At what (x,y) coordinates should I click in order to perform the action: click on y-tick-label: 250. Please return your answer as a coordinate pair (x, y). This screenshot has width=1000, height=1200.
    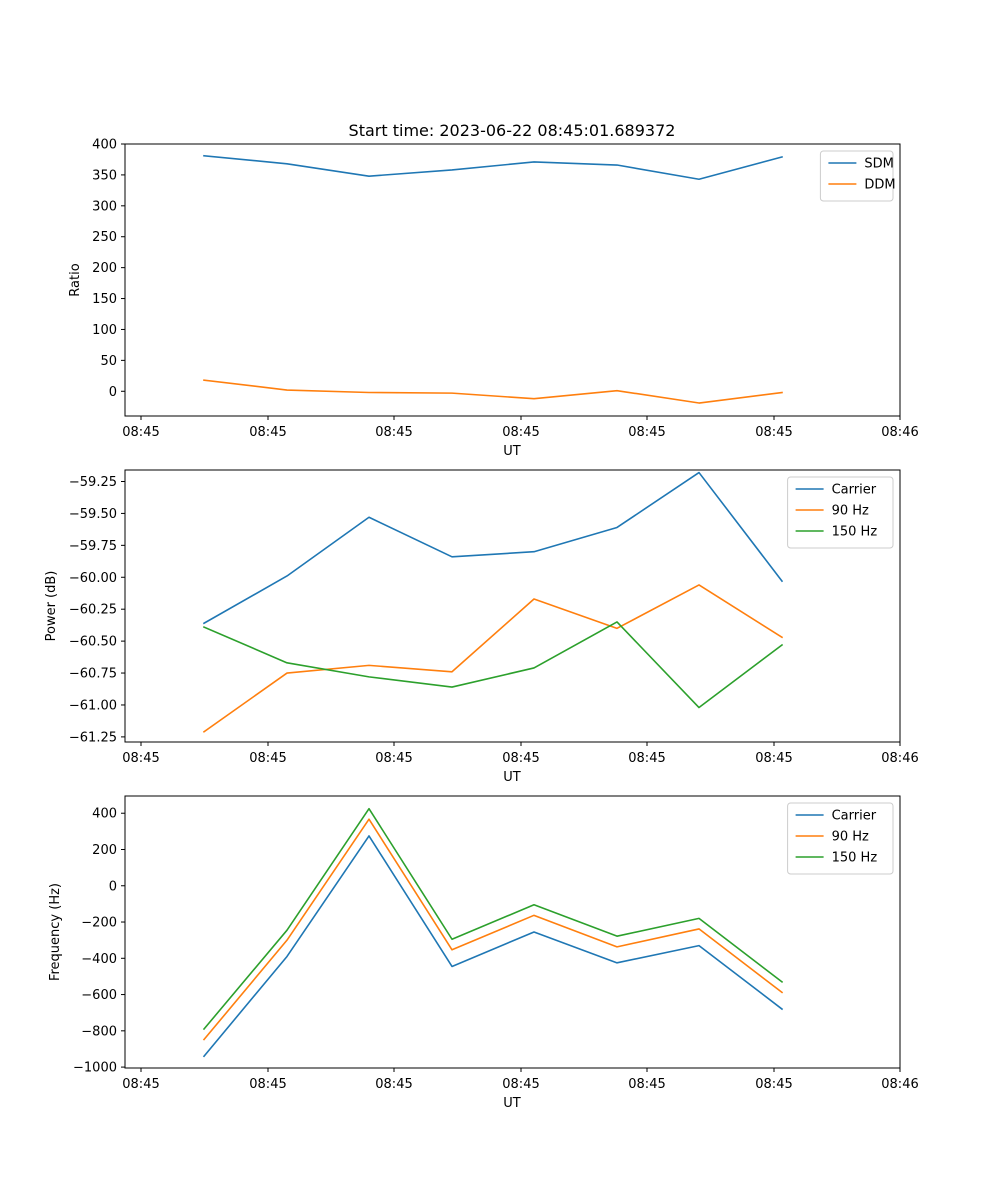
    Looking at the image, I should click on (104, 237).